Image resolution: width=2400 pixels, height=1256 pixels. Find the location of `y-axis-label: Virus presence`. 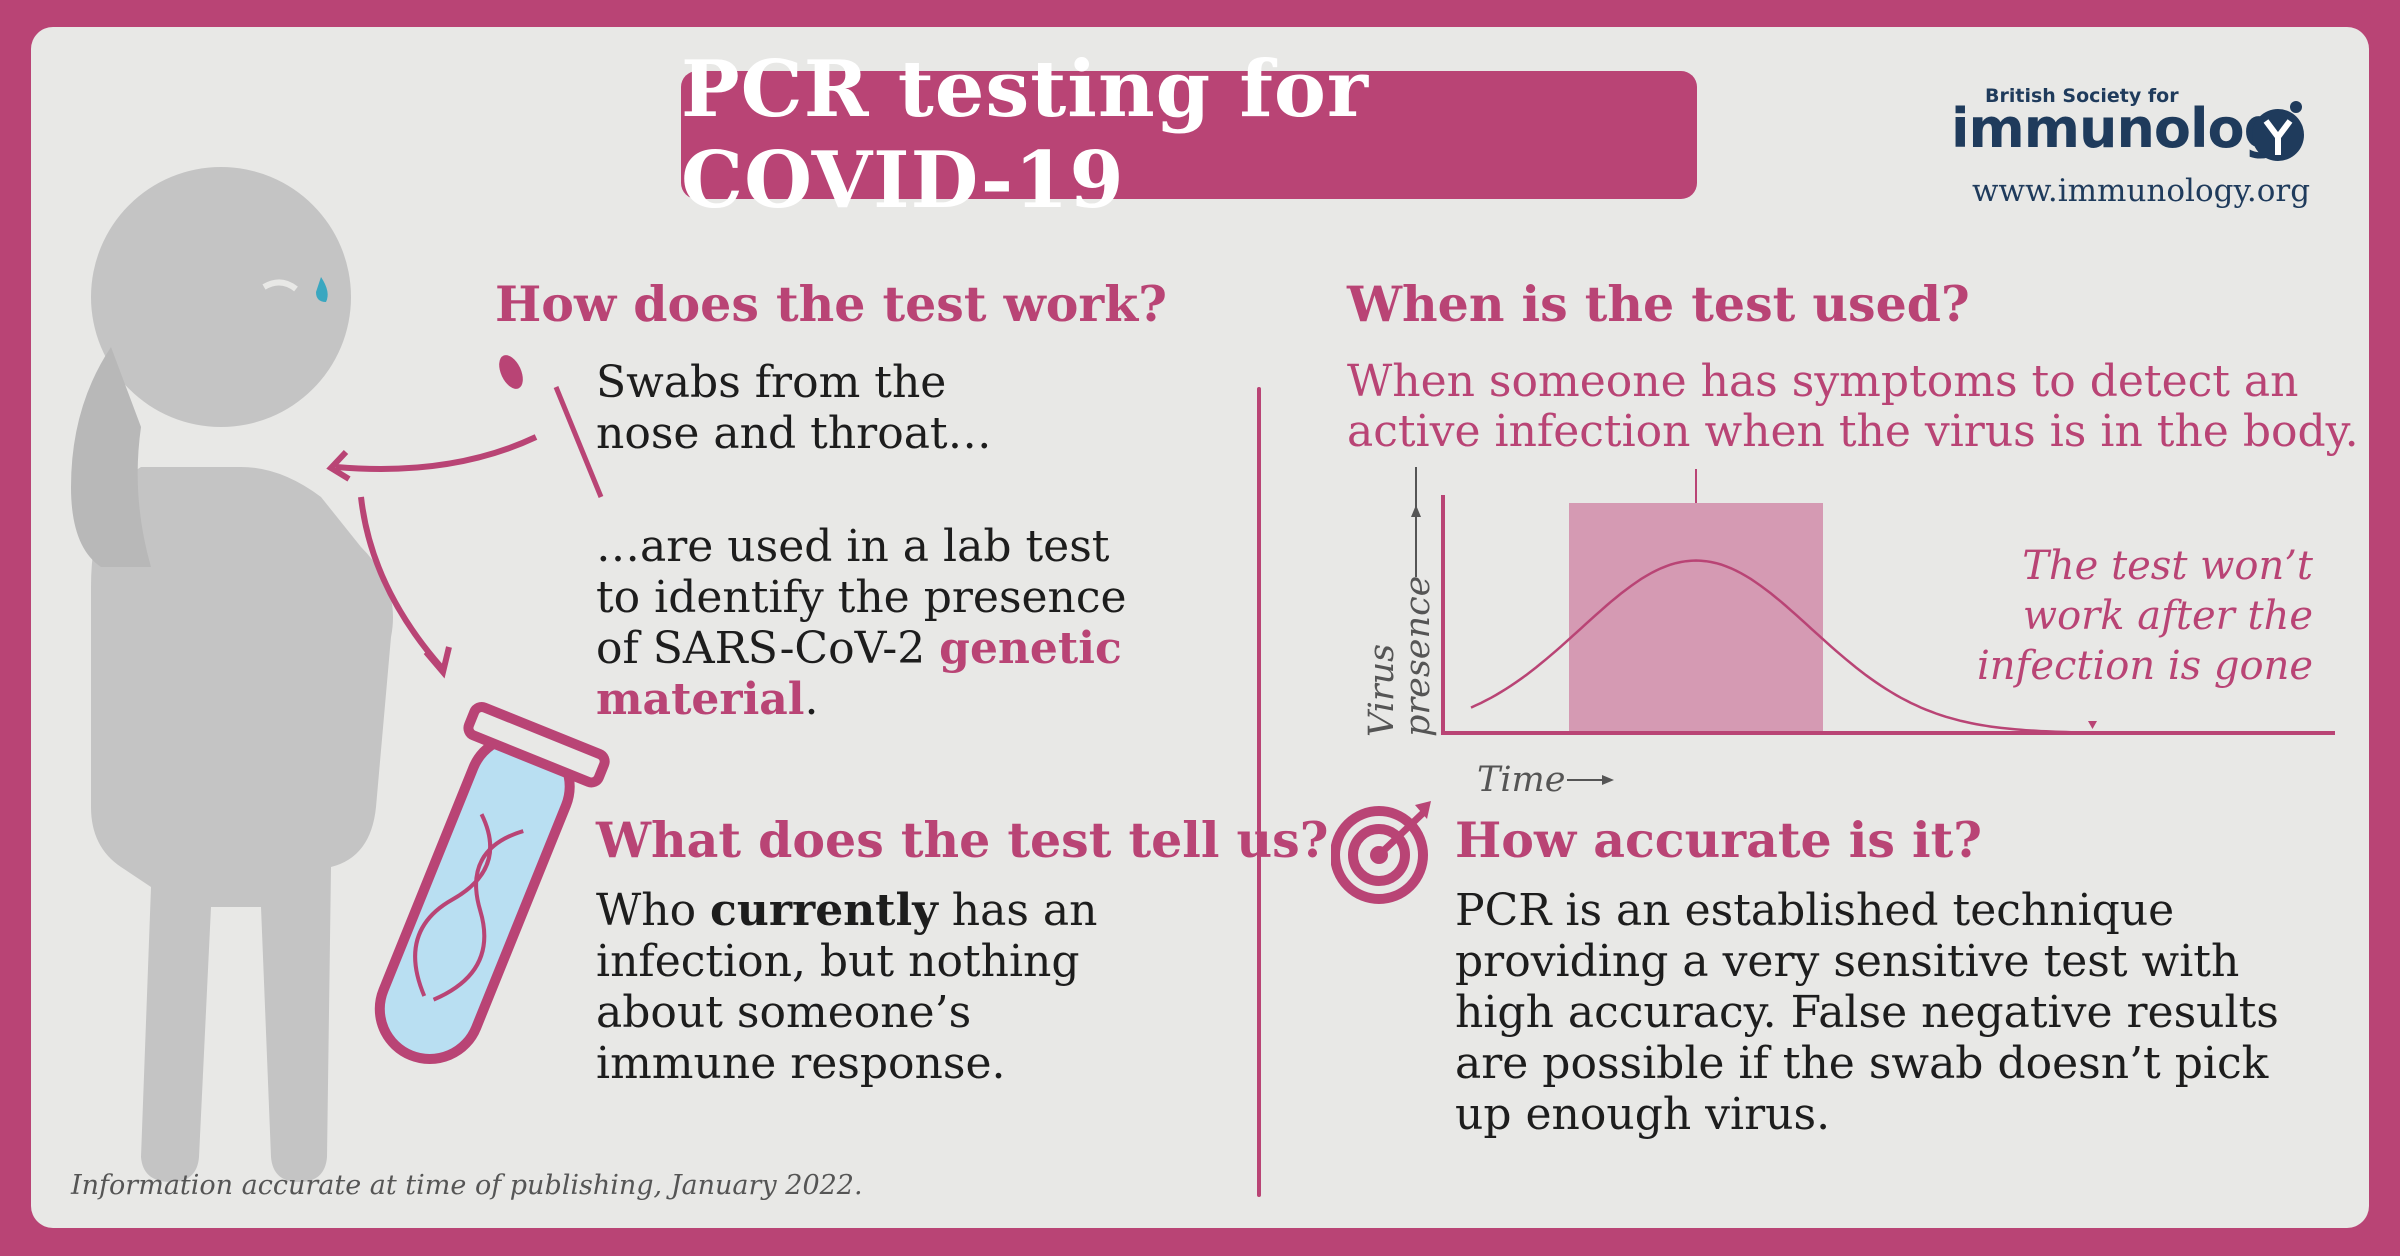

y-axis-label: Virus presence is located at coordinates (1400, 656).